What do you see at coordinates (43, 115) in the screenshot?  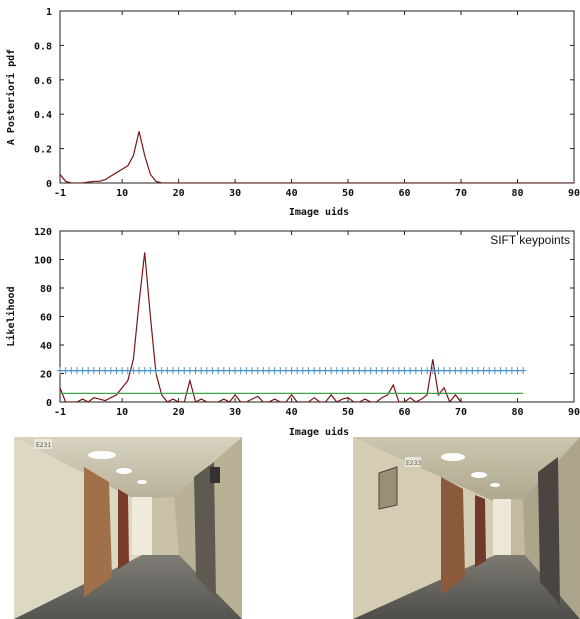 I see `y-tick-label: 0.4` at bounding box center [43, 115].